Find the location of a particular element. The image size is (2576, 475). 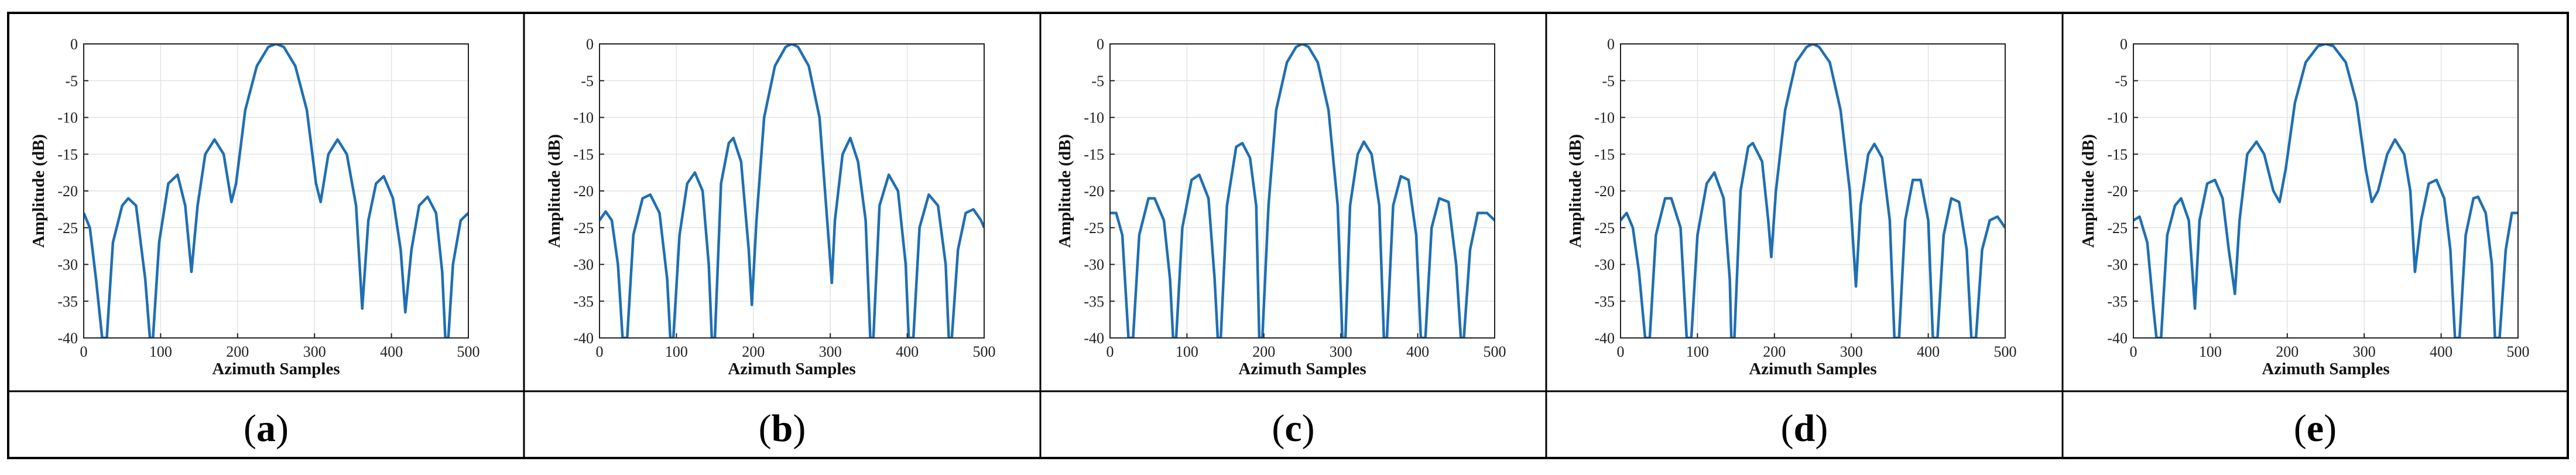

panel-label: (c) is located at coordinates (1293, 429).